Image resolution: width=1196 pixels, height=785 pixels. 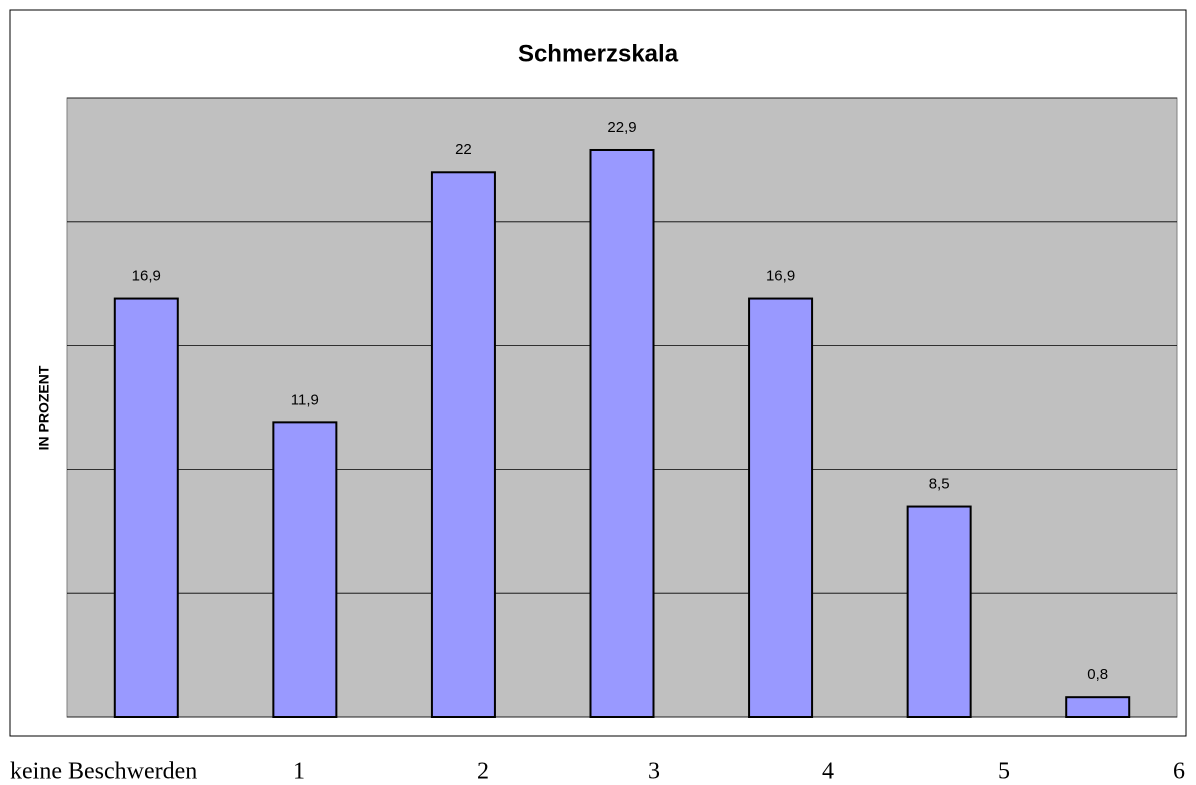 What do you see at coordinates (44, 407) in the screenshot?
I see `y-axis-label: IN PROZENT` at bounding box center [44, 407].